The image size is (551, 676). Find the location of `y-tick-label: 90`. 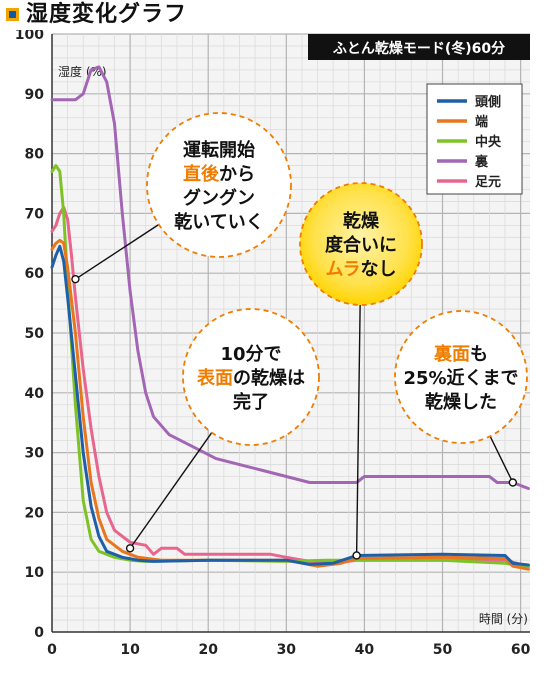

y-tick-label: 90 is located at coordinates (35, 95).